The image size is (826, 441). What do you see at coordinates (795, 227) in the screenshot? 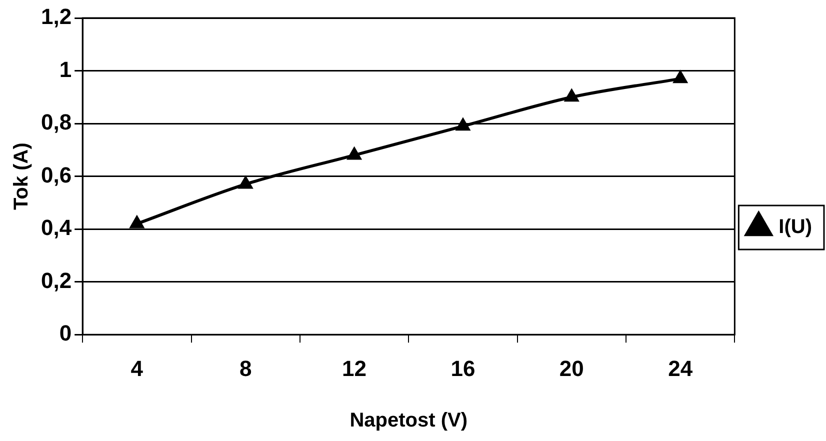
I see `legend-label: I(U)` at bounding box center [795, 227].